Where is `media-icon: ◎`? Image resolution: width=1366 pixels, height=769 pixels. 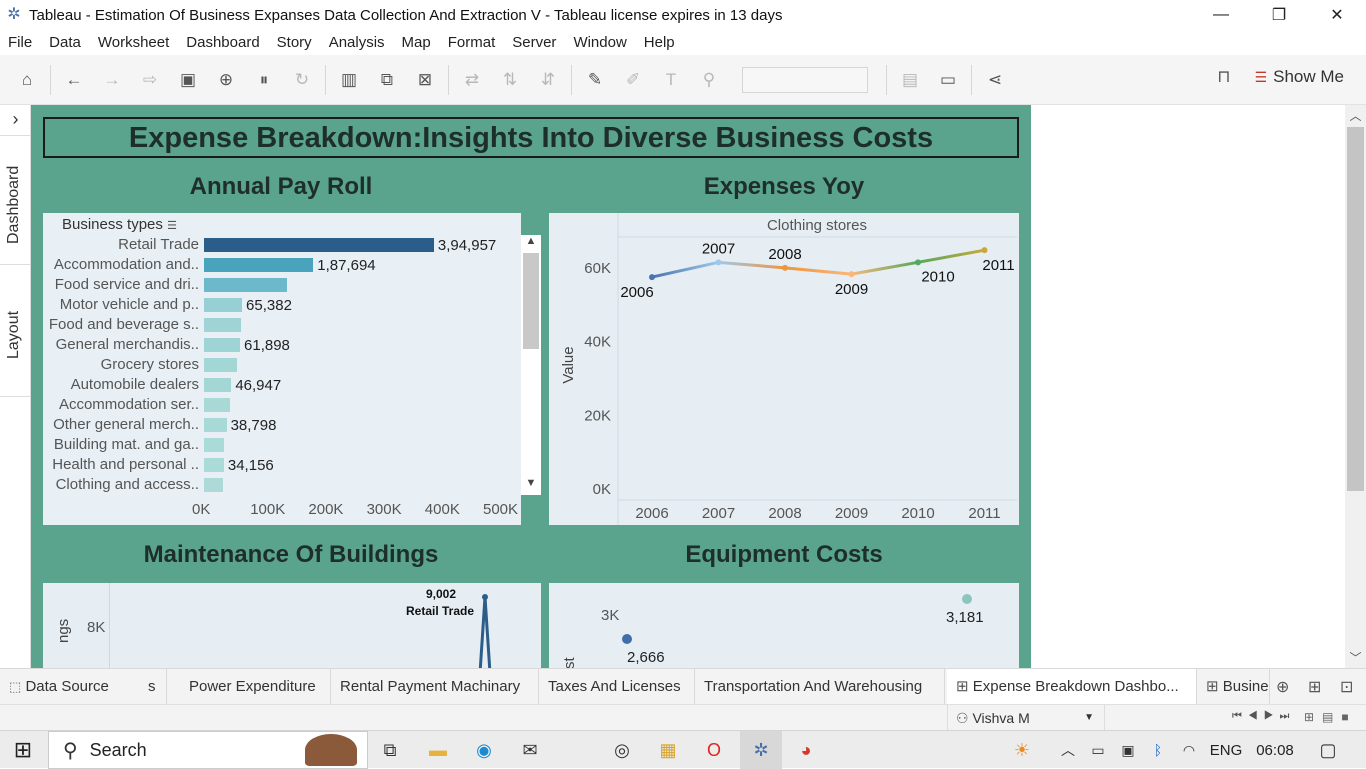
media-icon: ◎ is located at coordinates (622, 749).